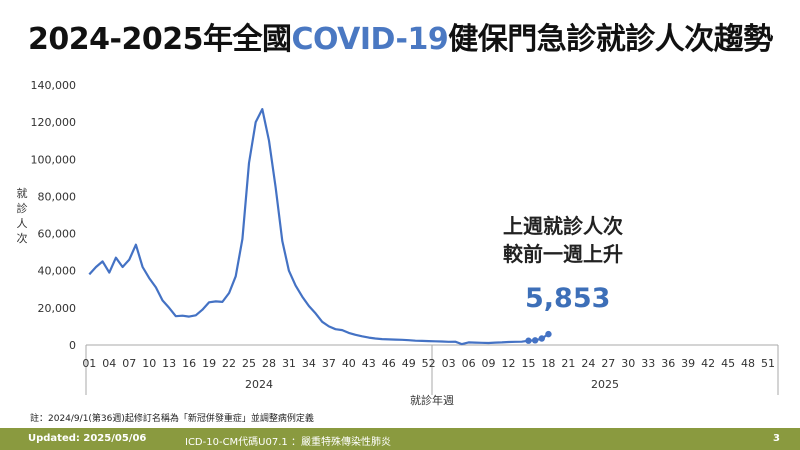 This screenshot has width=800, height=450. What do you see at coordinates (648, 363) in the screenshot?
I see `x-tick-label: 33` at bounding box center [648, 363].